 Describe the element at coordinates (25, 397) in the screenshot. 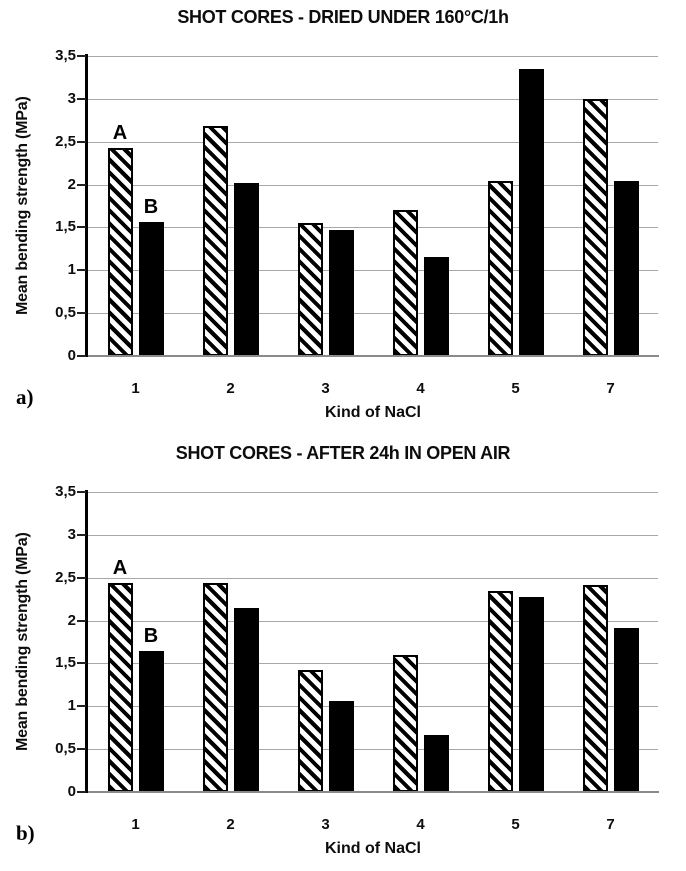

I see `panel-label-a: a)` at that location.